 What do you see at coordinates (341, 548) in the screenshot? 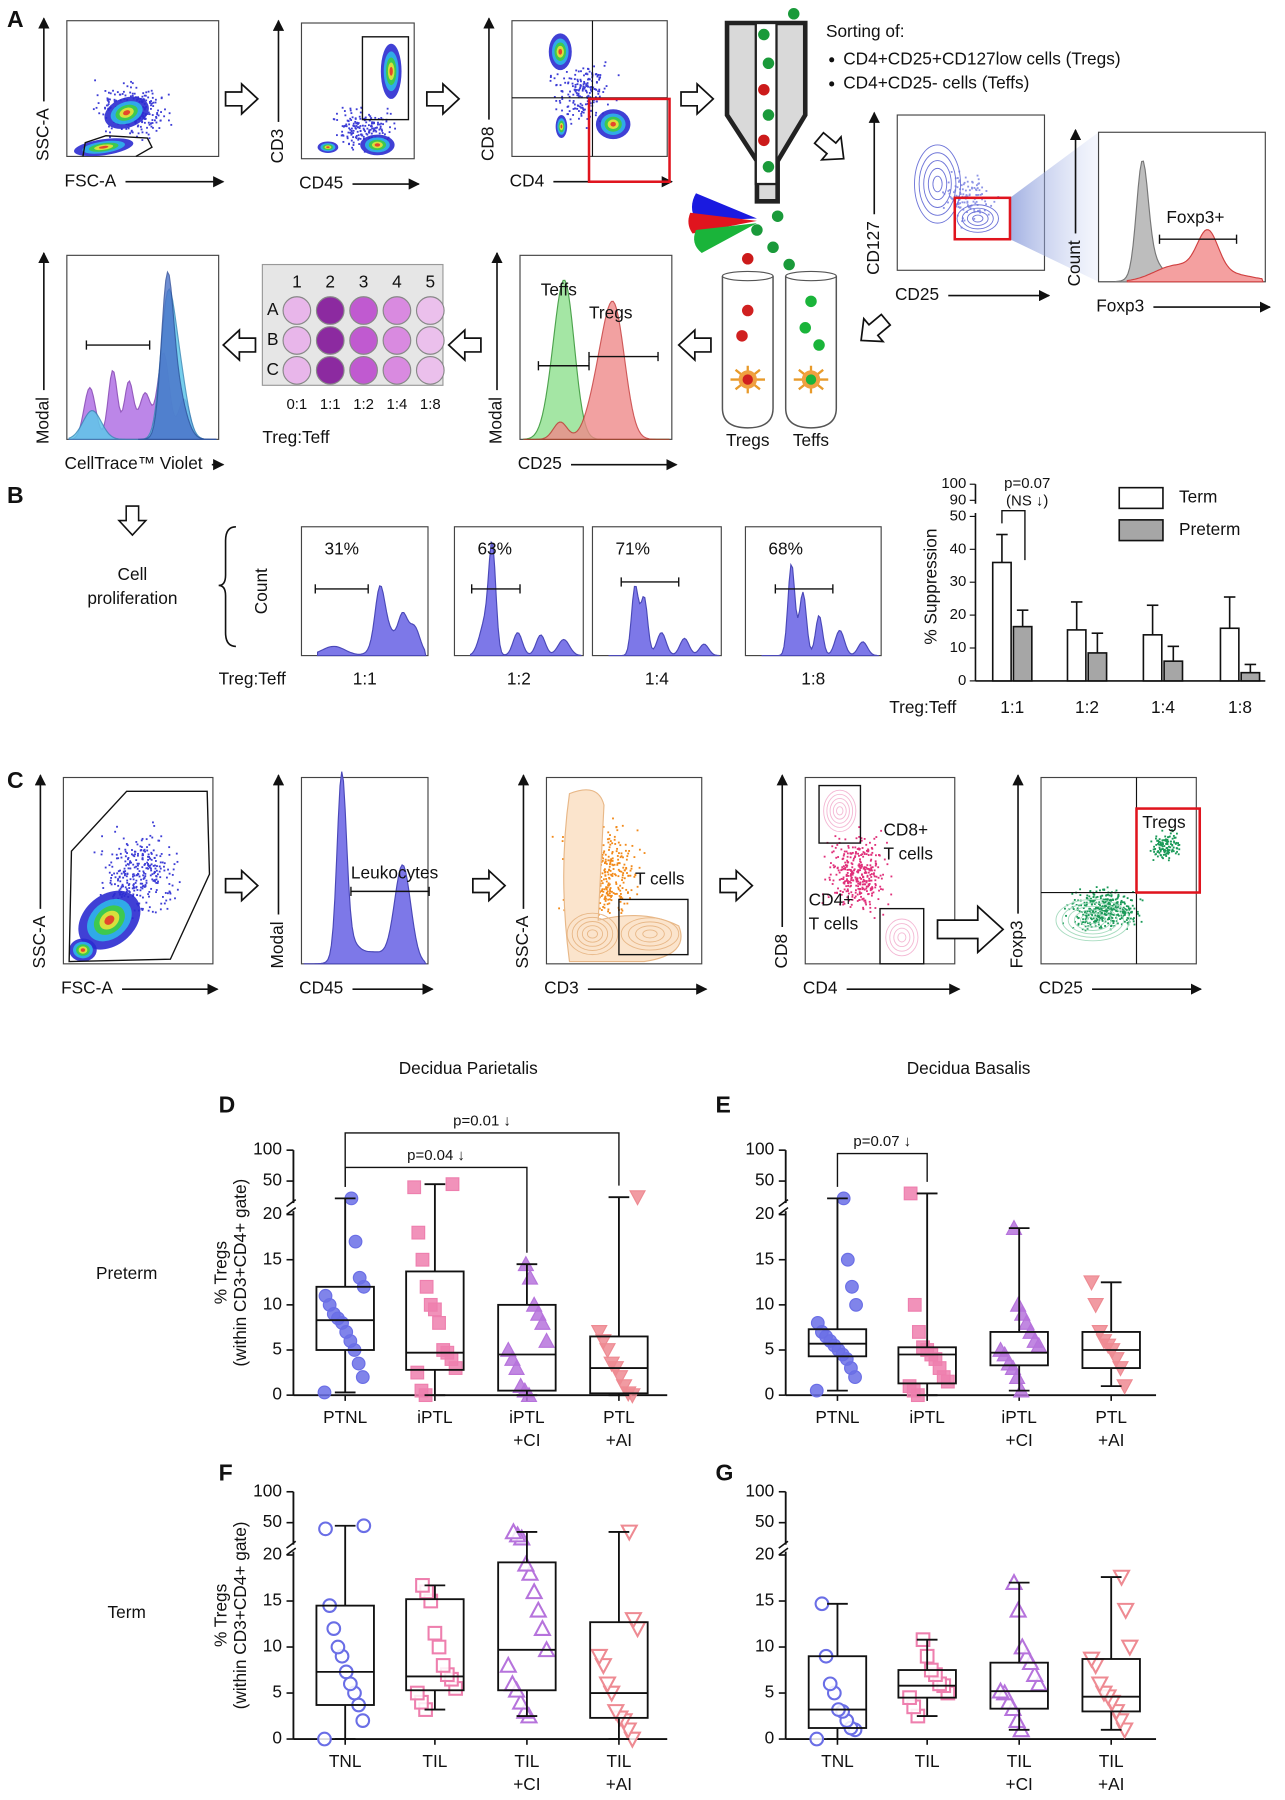
I see `percent-label: 31%` at bounding box center [341, 548].